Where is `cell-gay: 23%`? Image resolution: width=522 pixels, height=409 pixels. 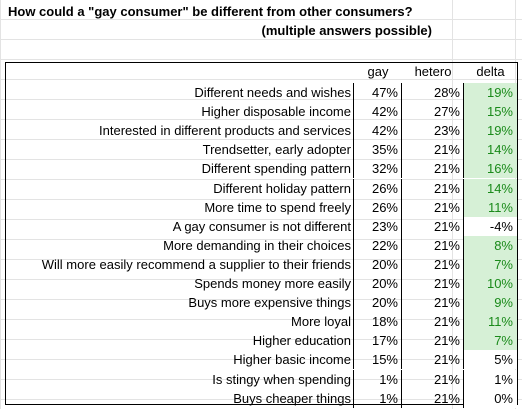
cell-gay: 23% is located at coordinates (378, 226).